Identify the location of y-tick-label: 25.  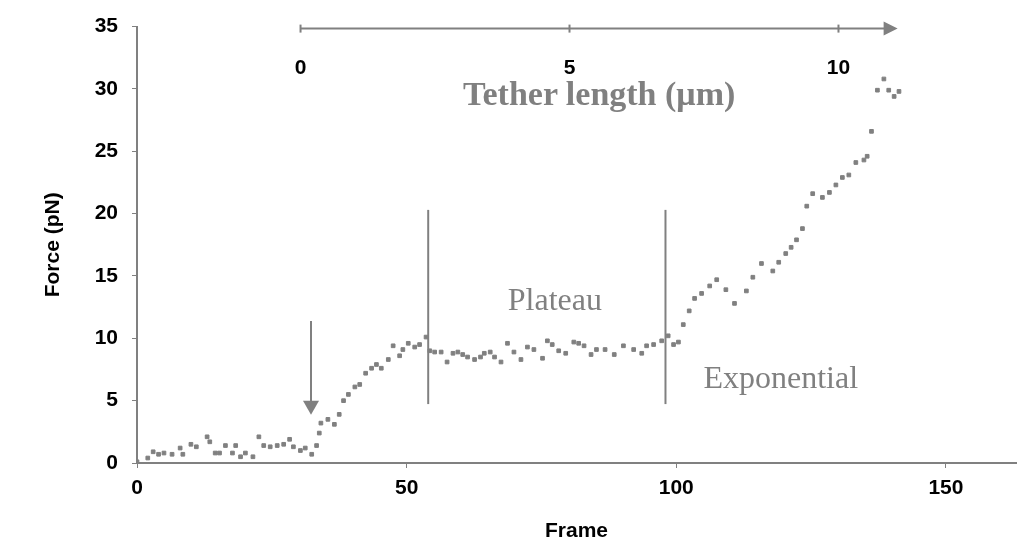
(106, 150).